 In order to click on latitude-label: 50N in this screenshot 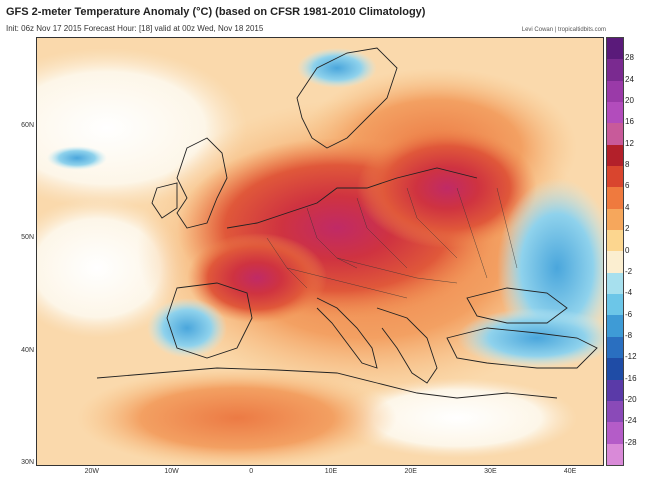, I will do `click(27, 238)`.